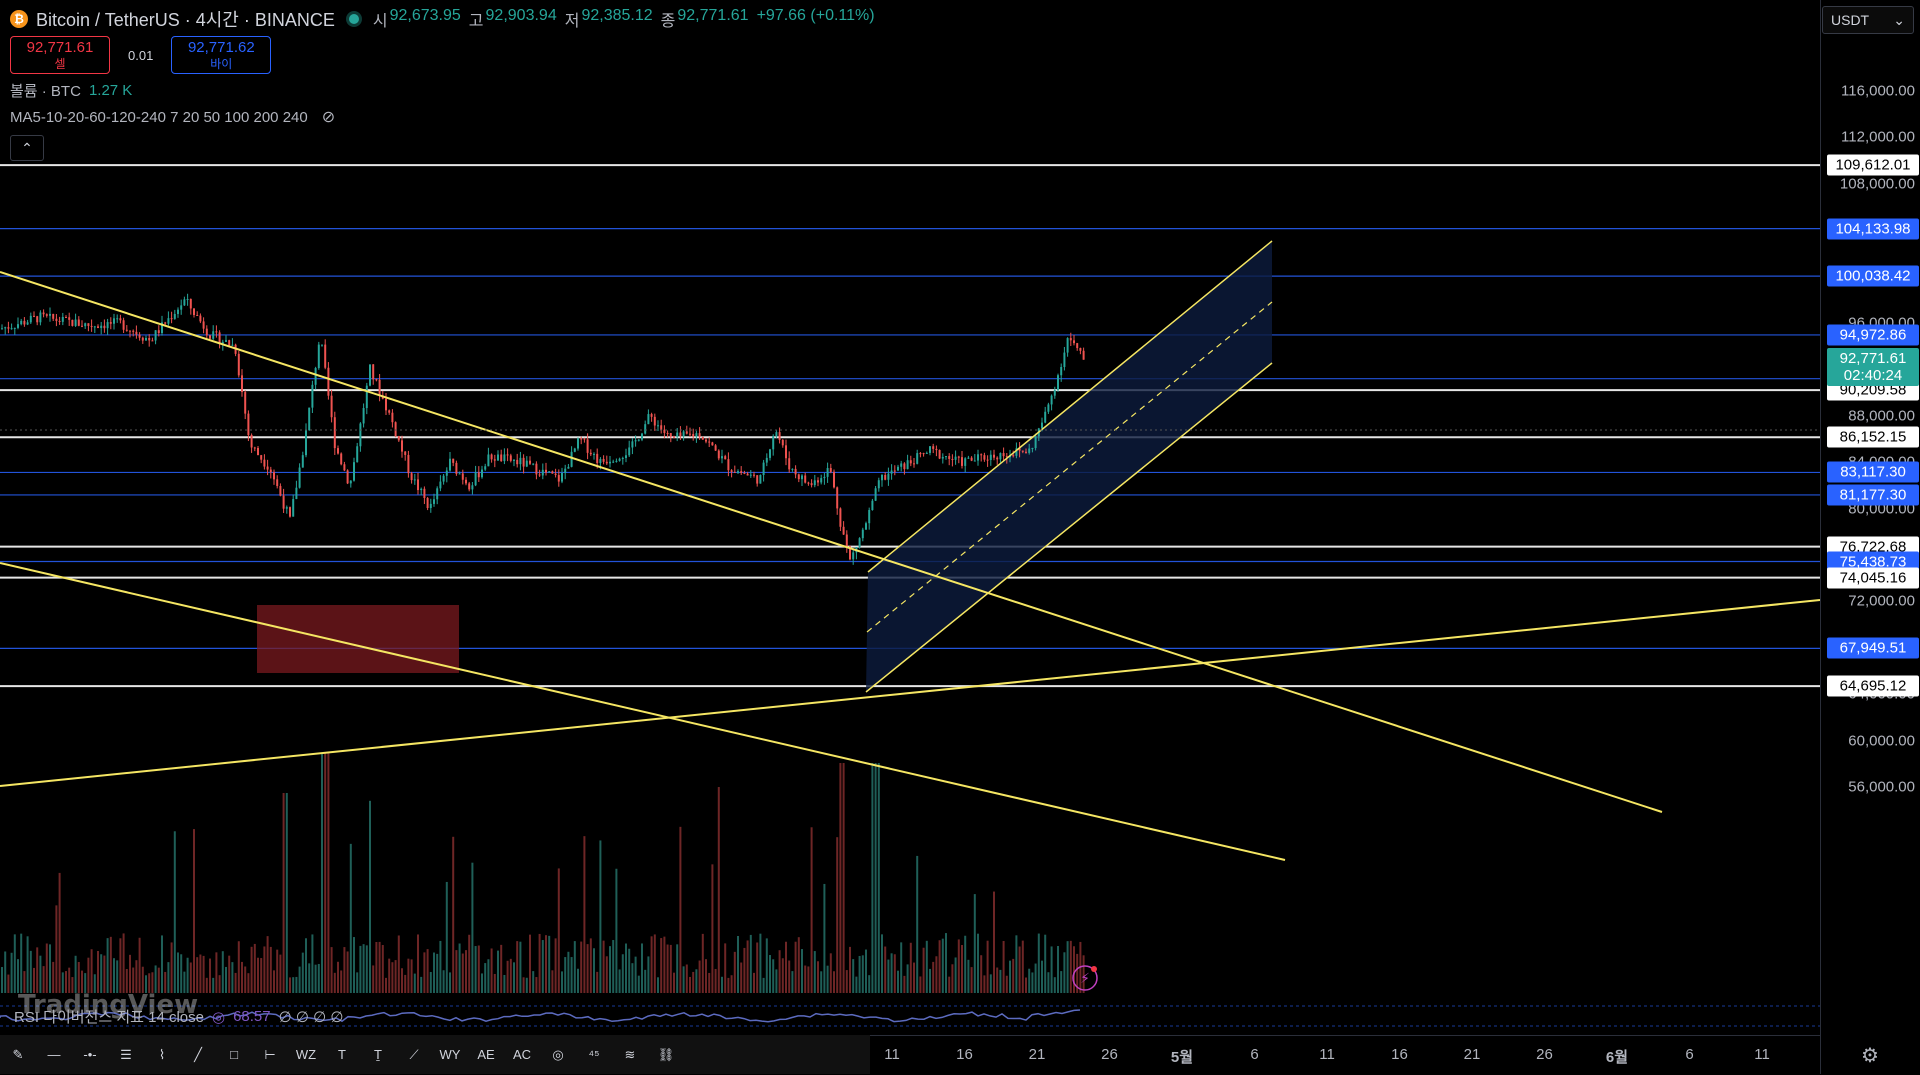 Image resolution: width=1920 pixels, height=1075 pixels. I want to click on collapse-legend-button: ⌃, so click(27, 148).